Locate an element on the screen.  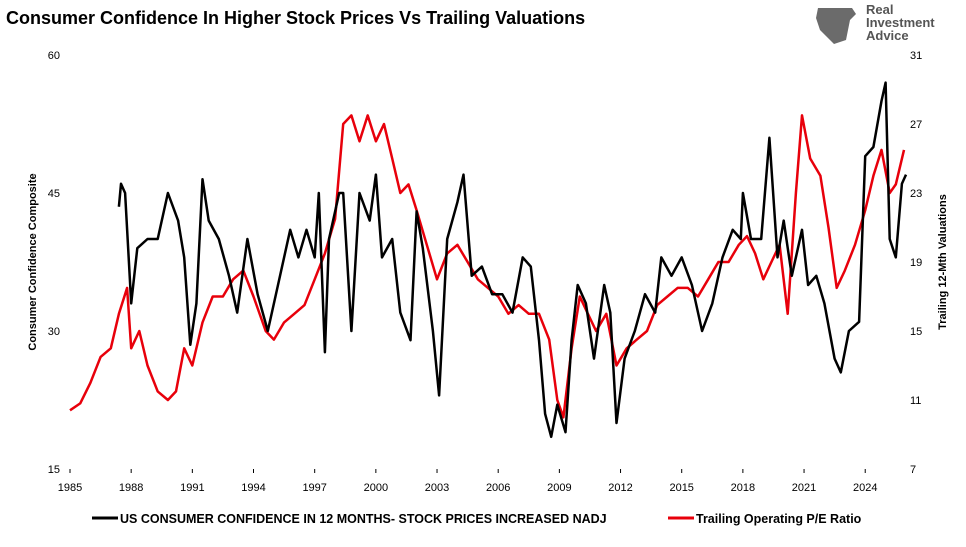
y-axis-label: Consumer Confidence Composite is located at coordinates (33, 261).